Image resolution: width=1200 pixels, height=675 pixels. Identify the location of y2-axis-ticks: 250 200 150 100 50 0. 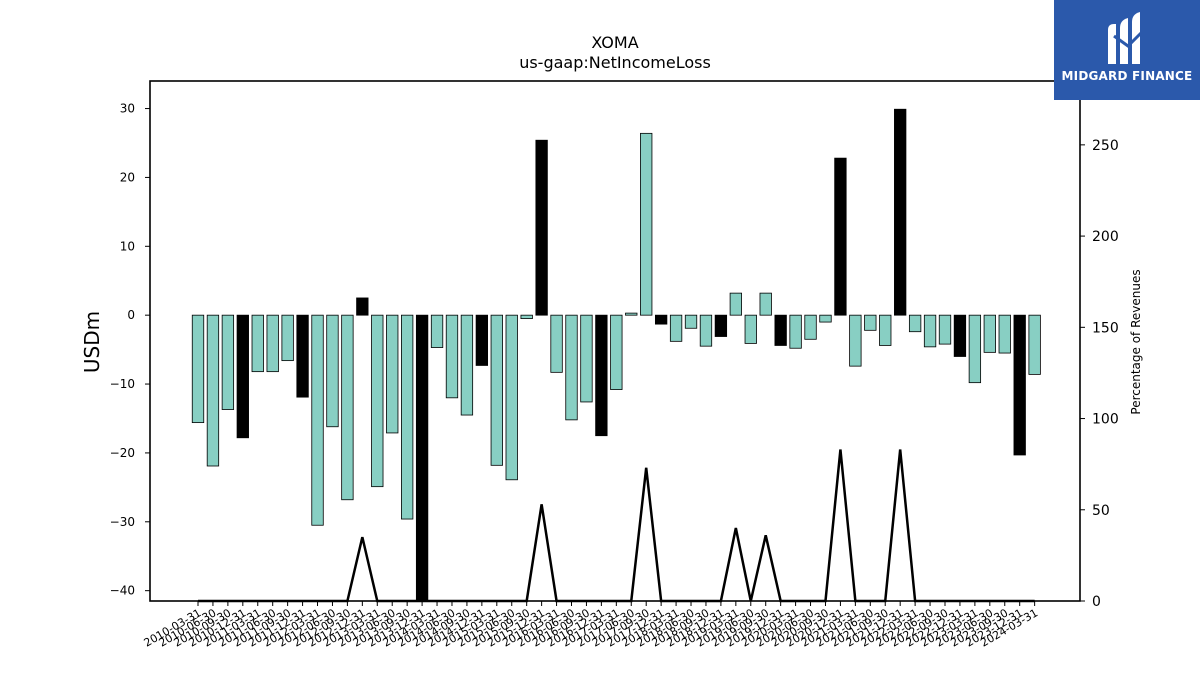
(1099, 374).